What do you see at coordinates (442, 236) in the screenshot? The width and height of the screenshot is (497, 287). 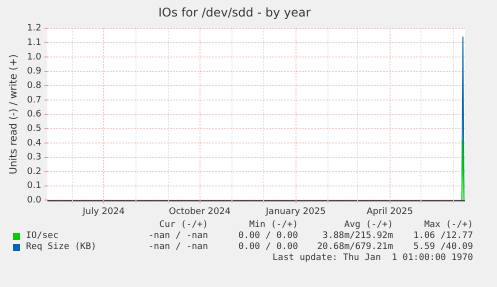 I see `text: 1.06 /12.77` at bounding box center [442, 236].